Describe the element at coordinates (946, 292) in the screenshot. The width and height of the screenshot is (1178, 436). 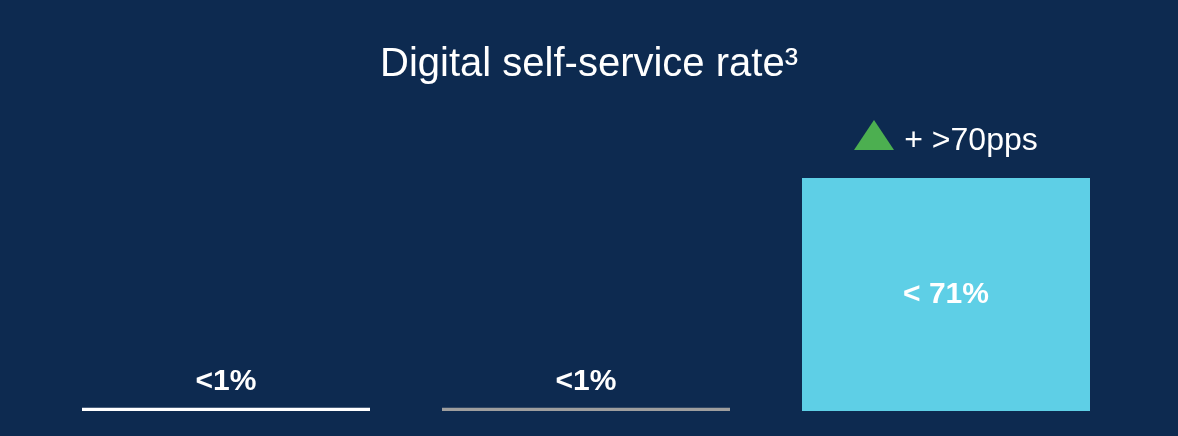
I see `data-label: < 71%` at that location.